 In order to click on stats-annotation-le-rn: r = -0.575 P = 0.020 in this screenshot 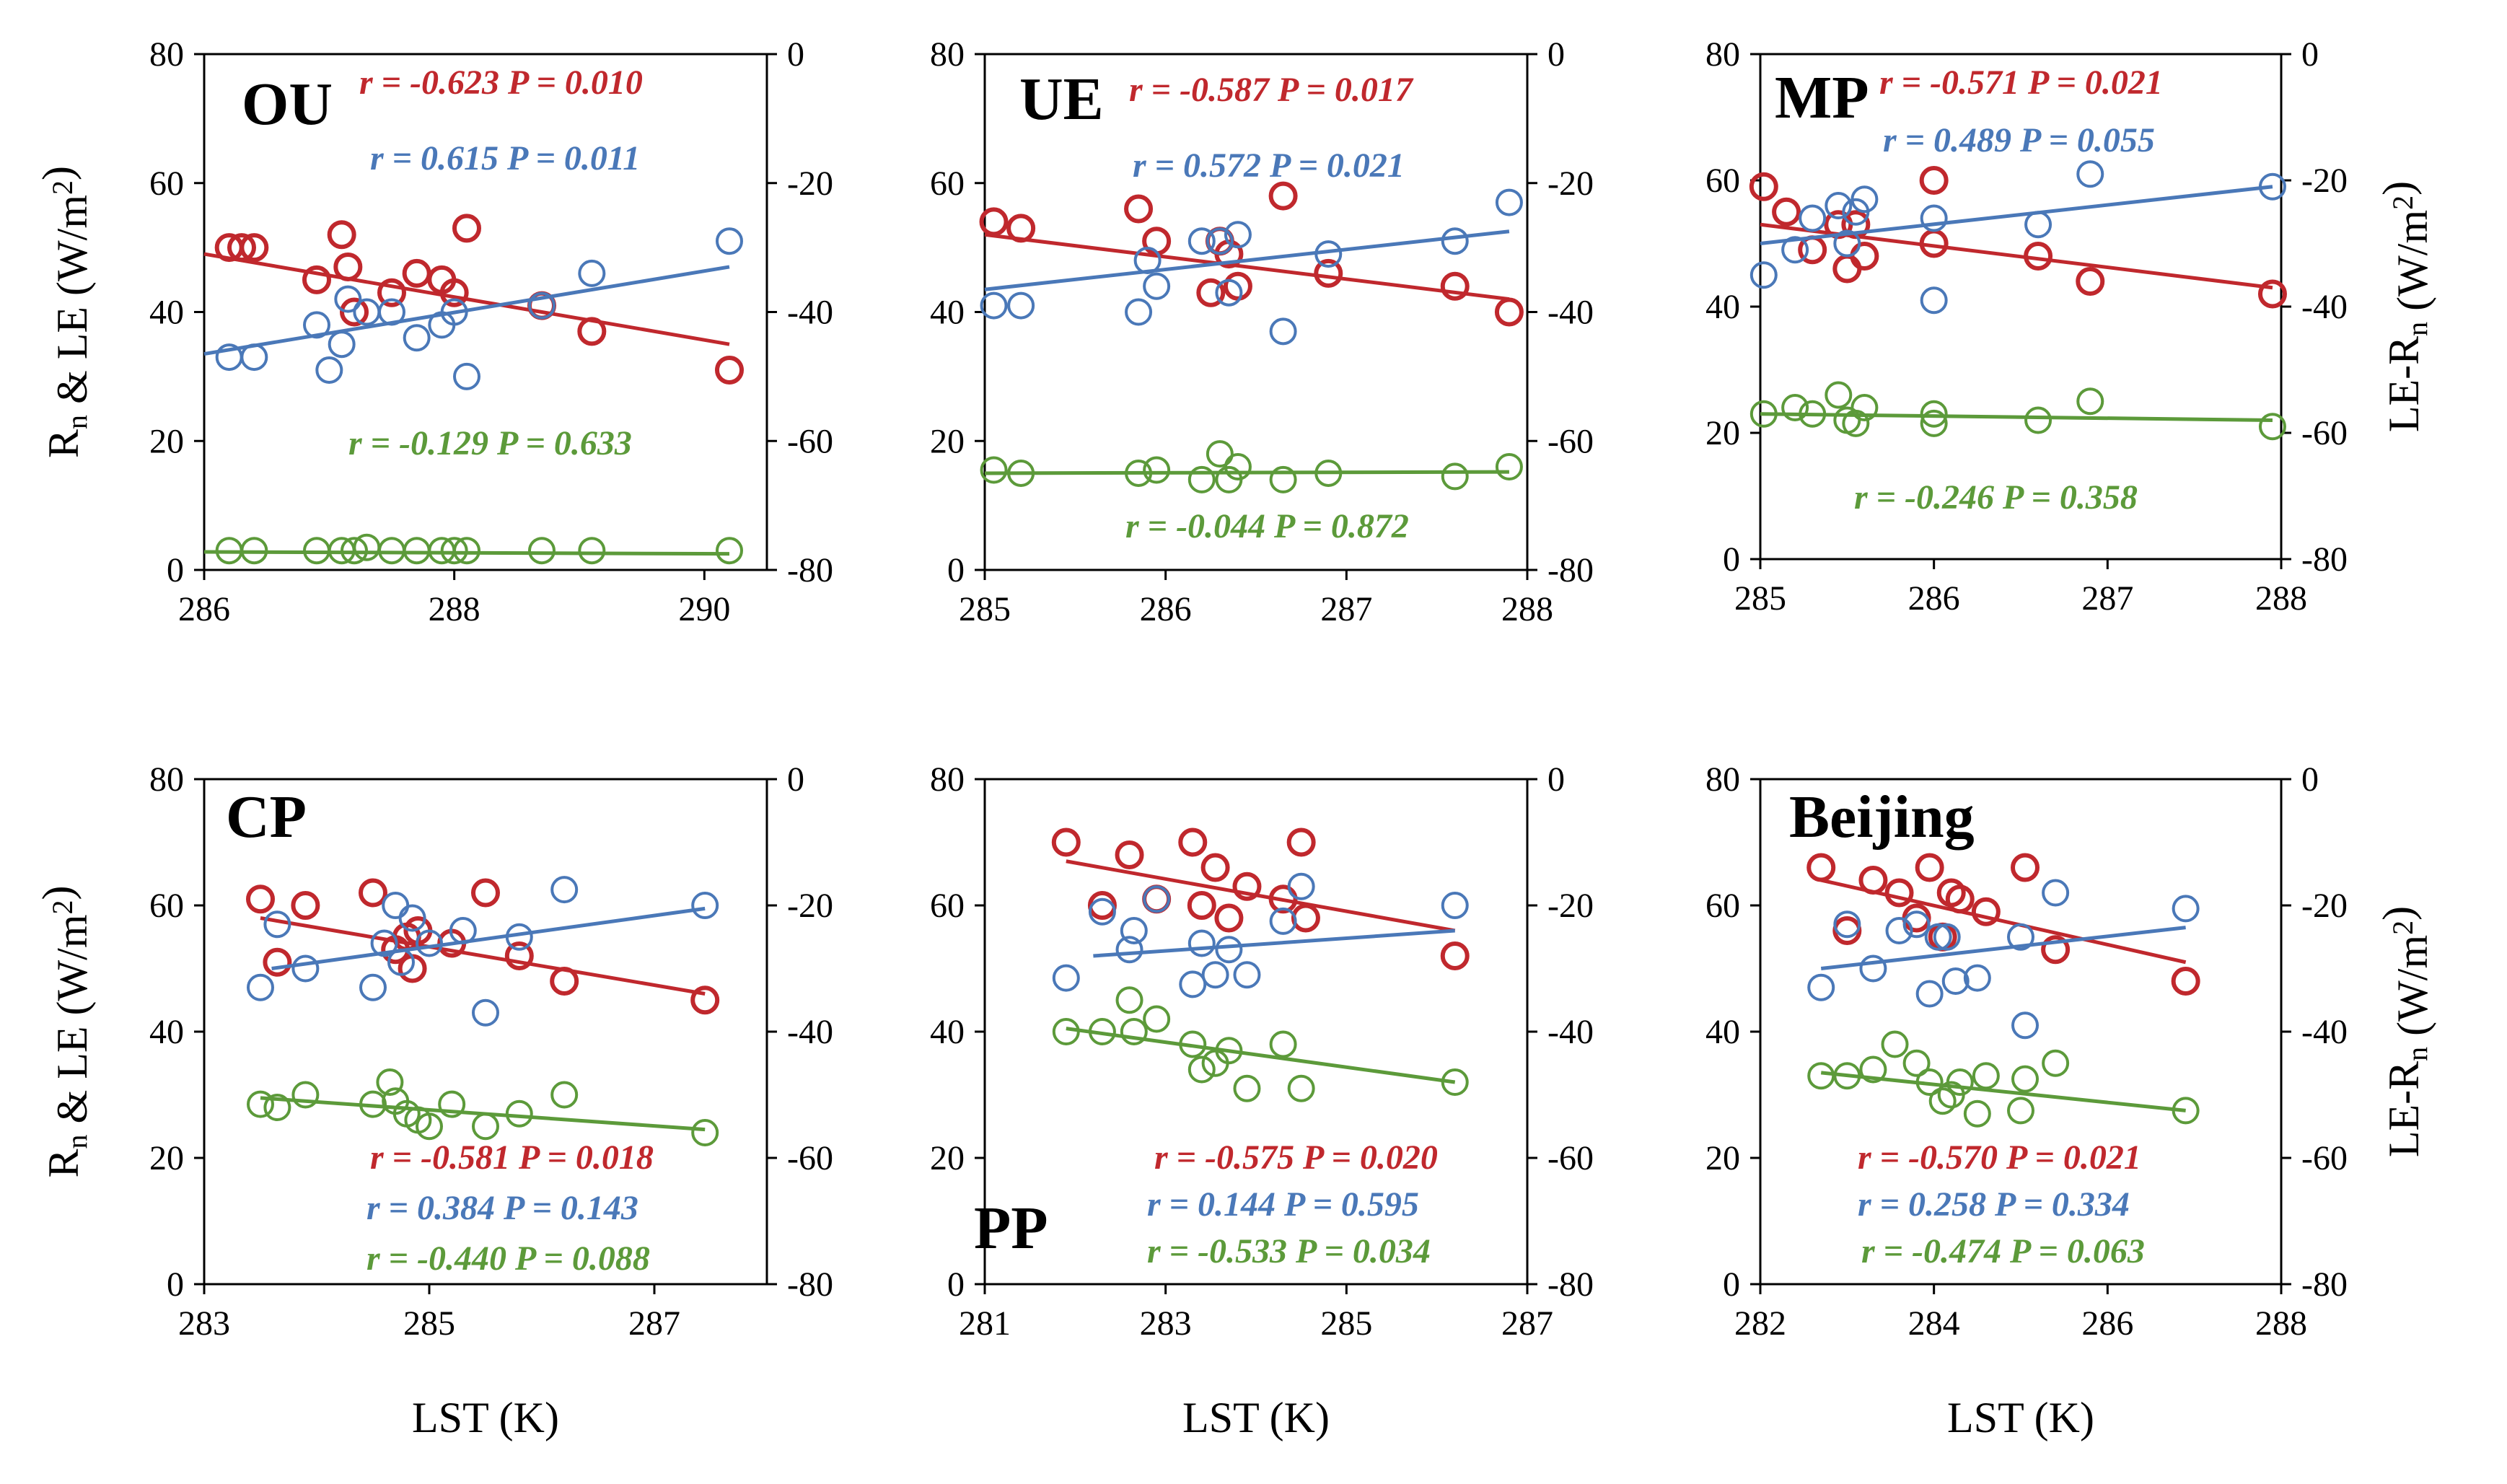, I will do `click(1296, 1157)`.